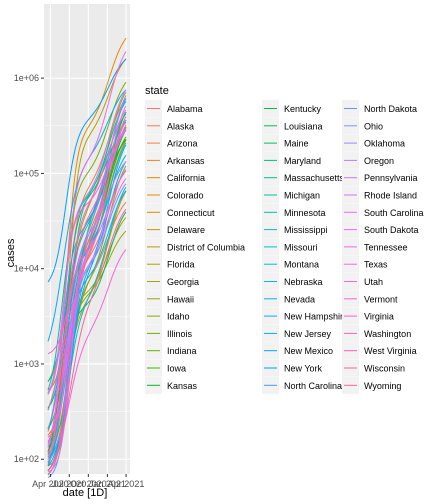 This screenshot has height=504, width=432. I want to click on legend-item: District of Columbia, so click(195, 247).